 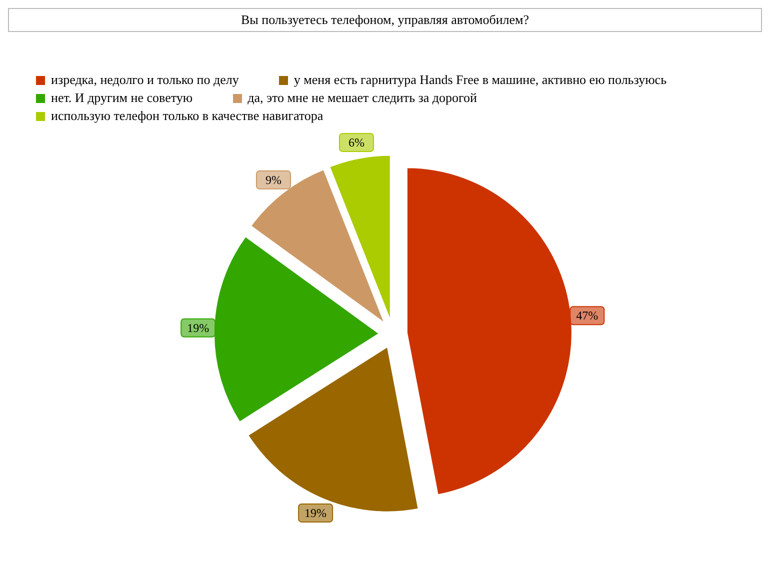 What do you see at coordinates (121, 98) in the screenshot?
I see `legend-label: нет. И другим не советую` at bounding box center [121, 98].